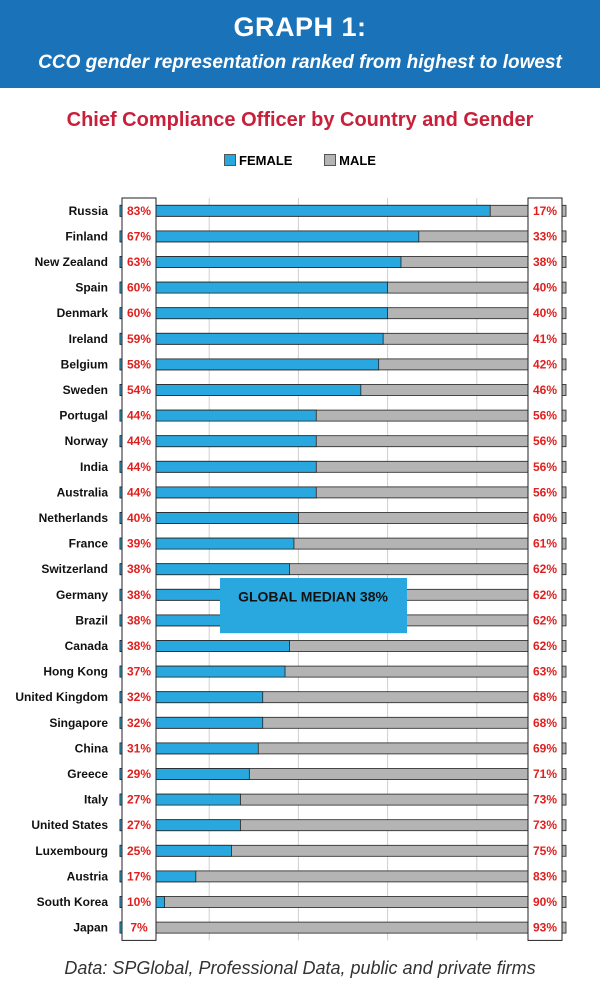 This screenshot has width=600, height=991. Describe the element at coordinates (74, 518) in the screenshot. I see `country-label: Netherlands` at that location.